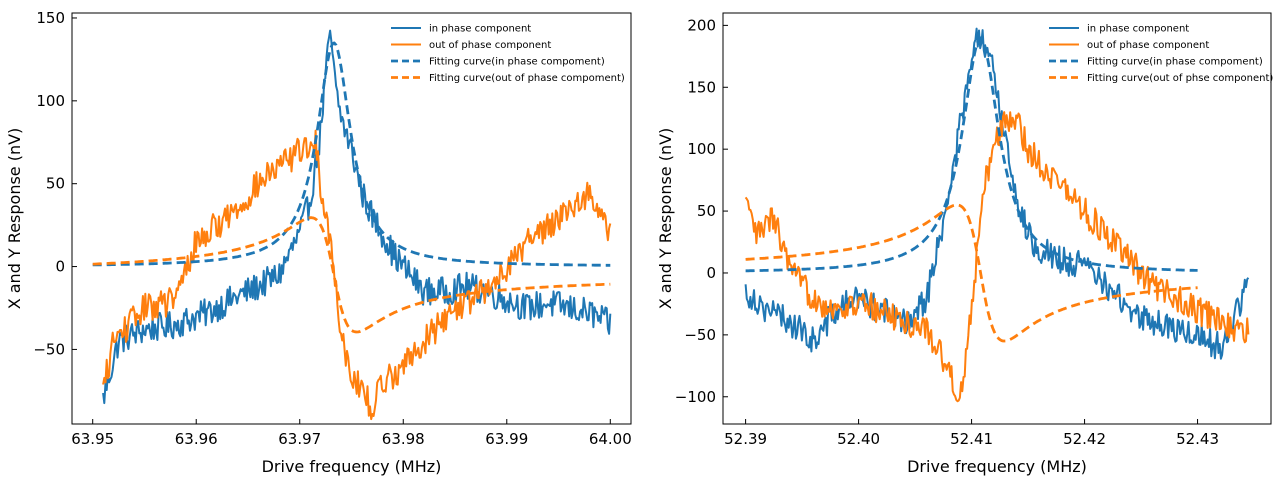 This screenshot has height=479, width=1274. What do you see at coordinates (971, 439) in the screenshot?
I see `x-tick-label: 52.41` at bounding box center [971, 439].